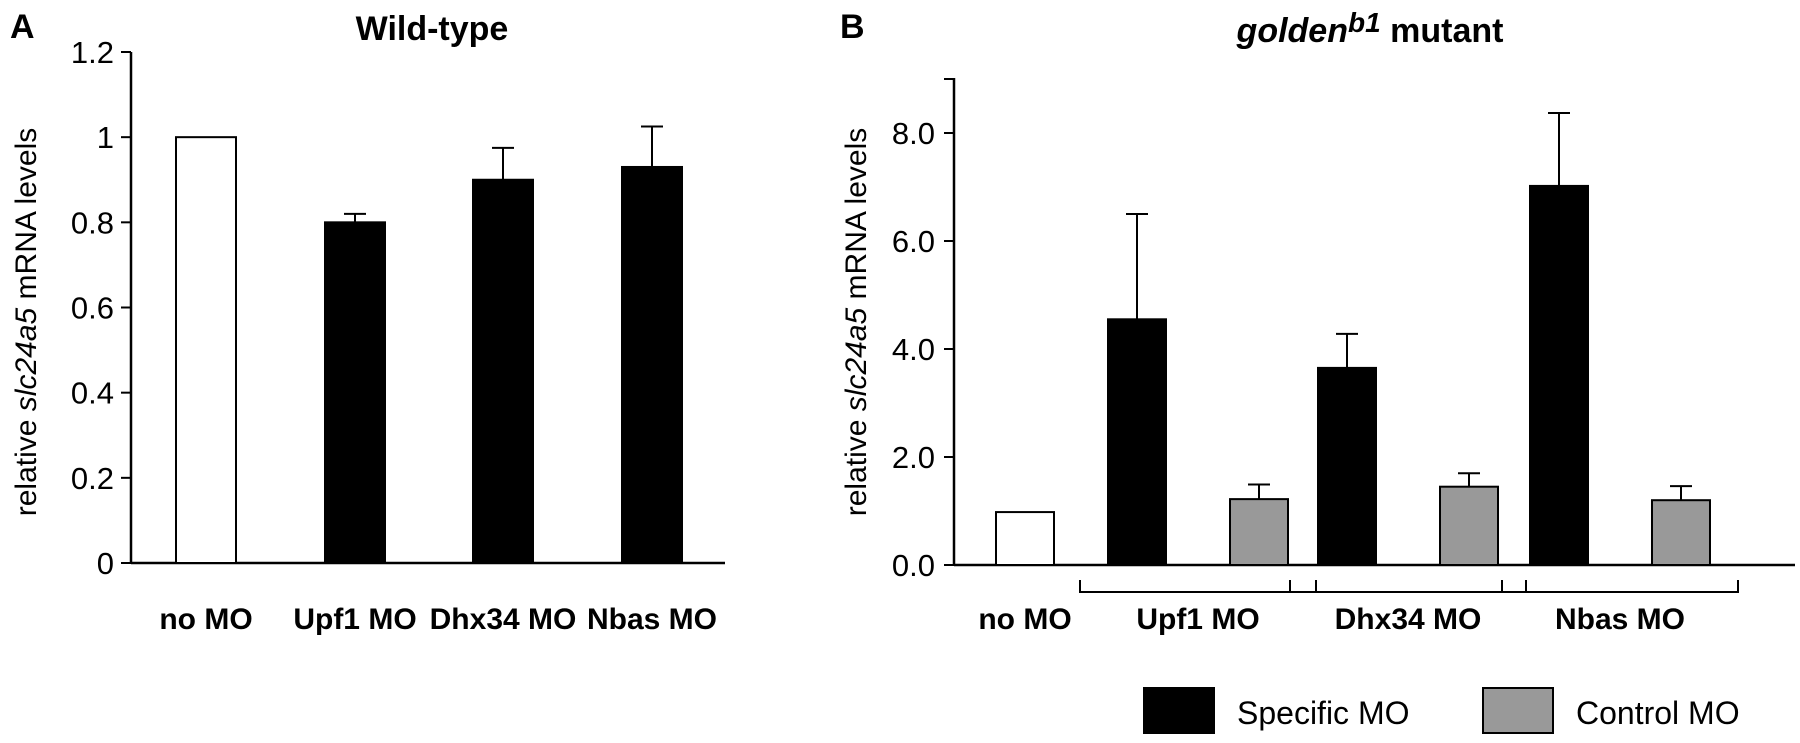 The image size is (1800, 743). I want to click on panel-b-y-axis-label: relative slc24a5 mRNA levels, so click(856, 322).